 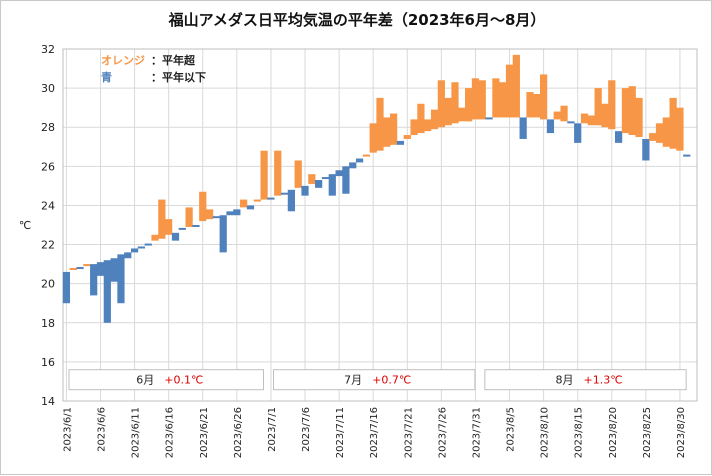 I want to click on x-tick-label: 2023/6/6, so click(x=101, y=429).